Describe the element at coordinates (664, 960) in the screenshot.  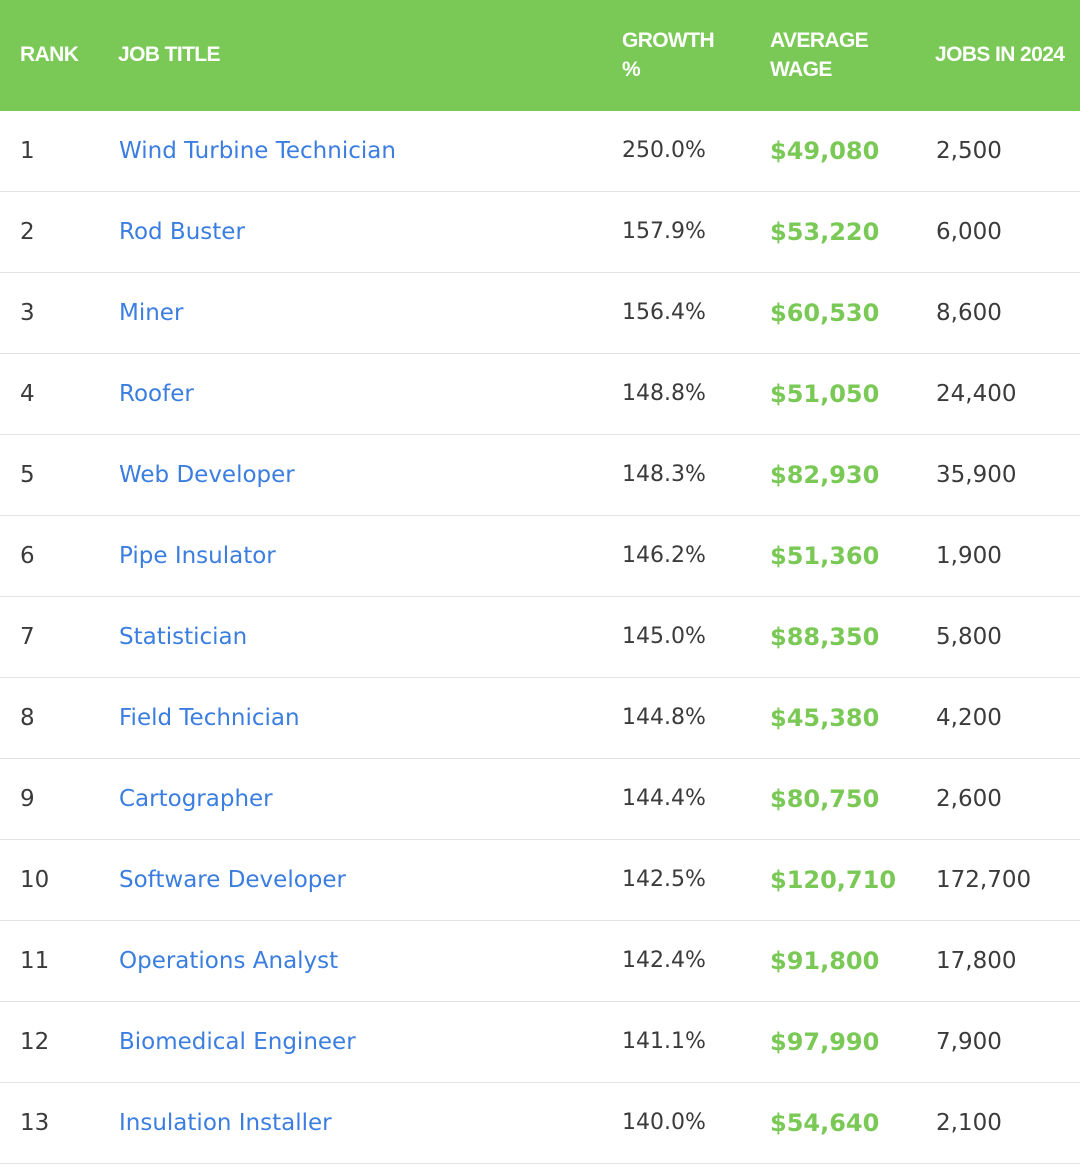
I see `growth-cell: 142.4%` at that location.